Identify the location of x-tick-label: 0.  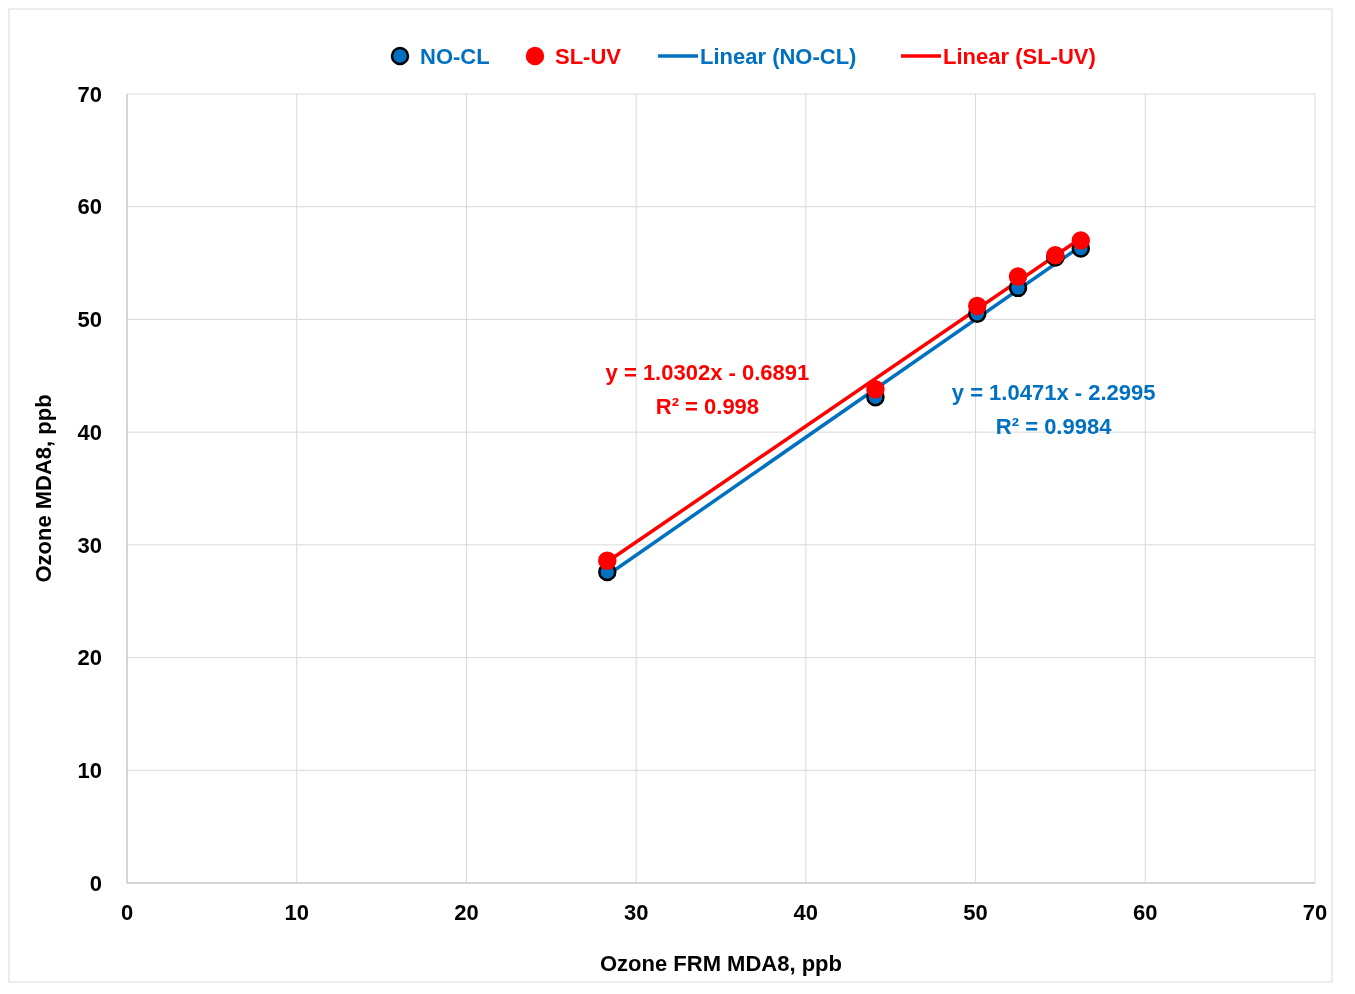
(127, 912).